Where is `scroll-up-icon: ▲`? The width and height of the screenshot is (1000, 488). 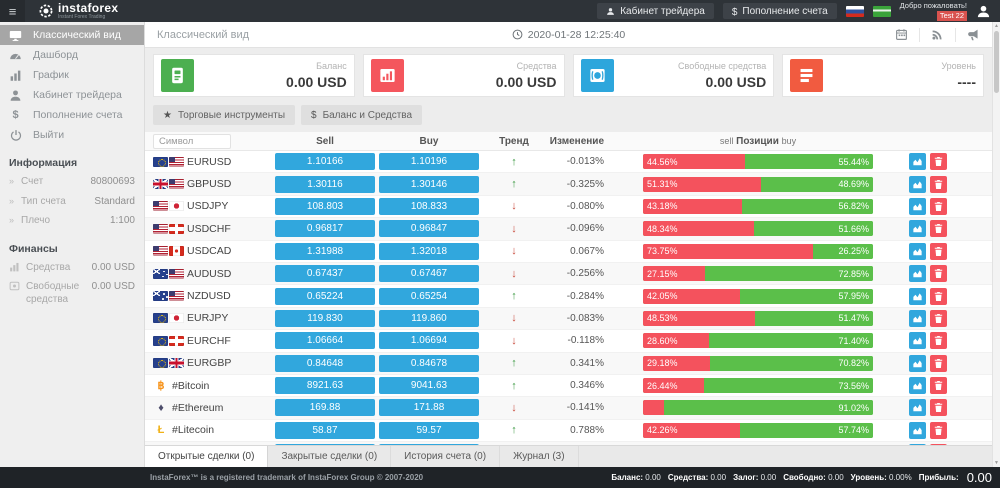 scroll-up-icon: ▲ is located at coordinates (996, 26).